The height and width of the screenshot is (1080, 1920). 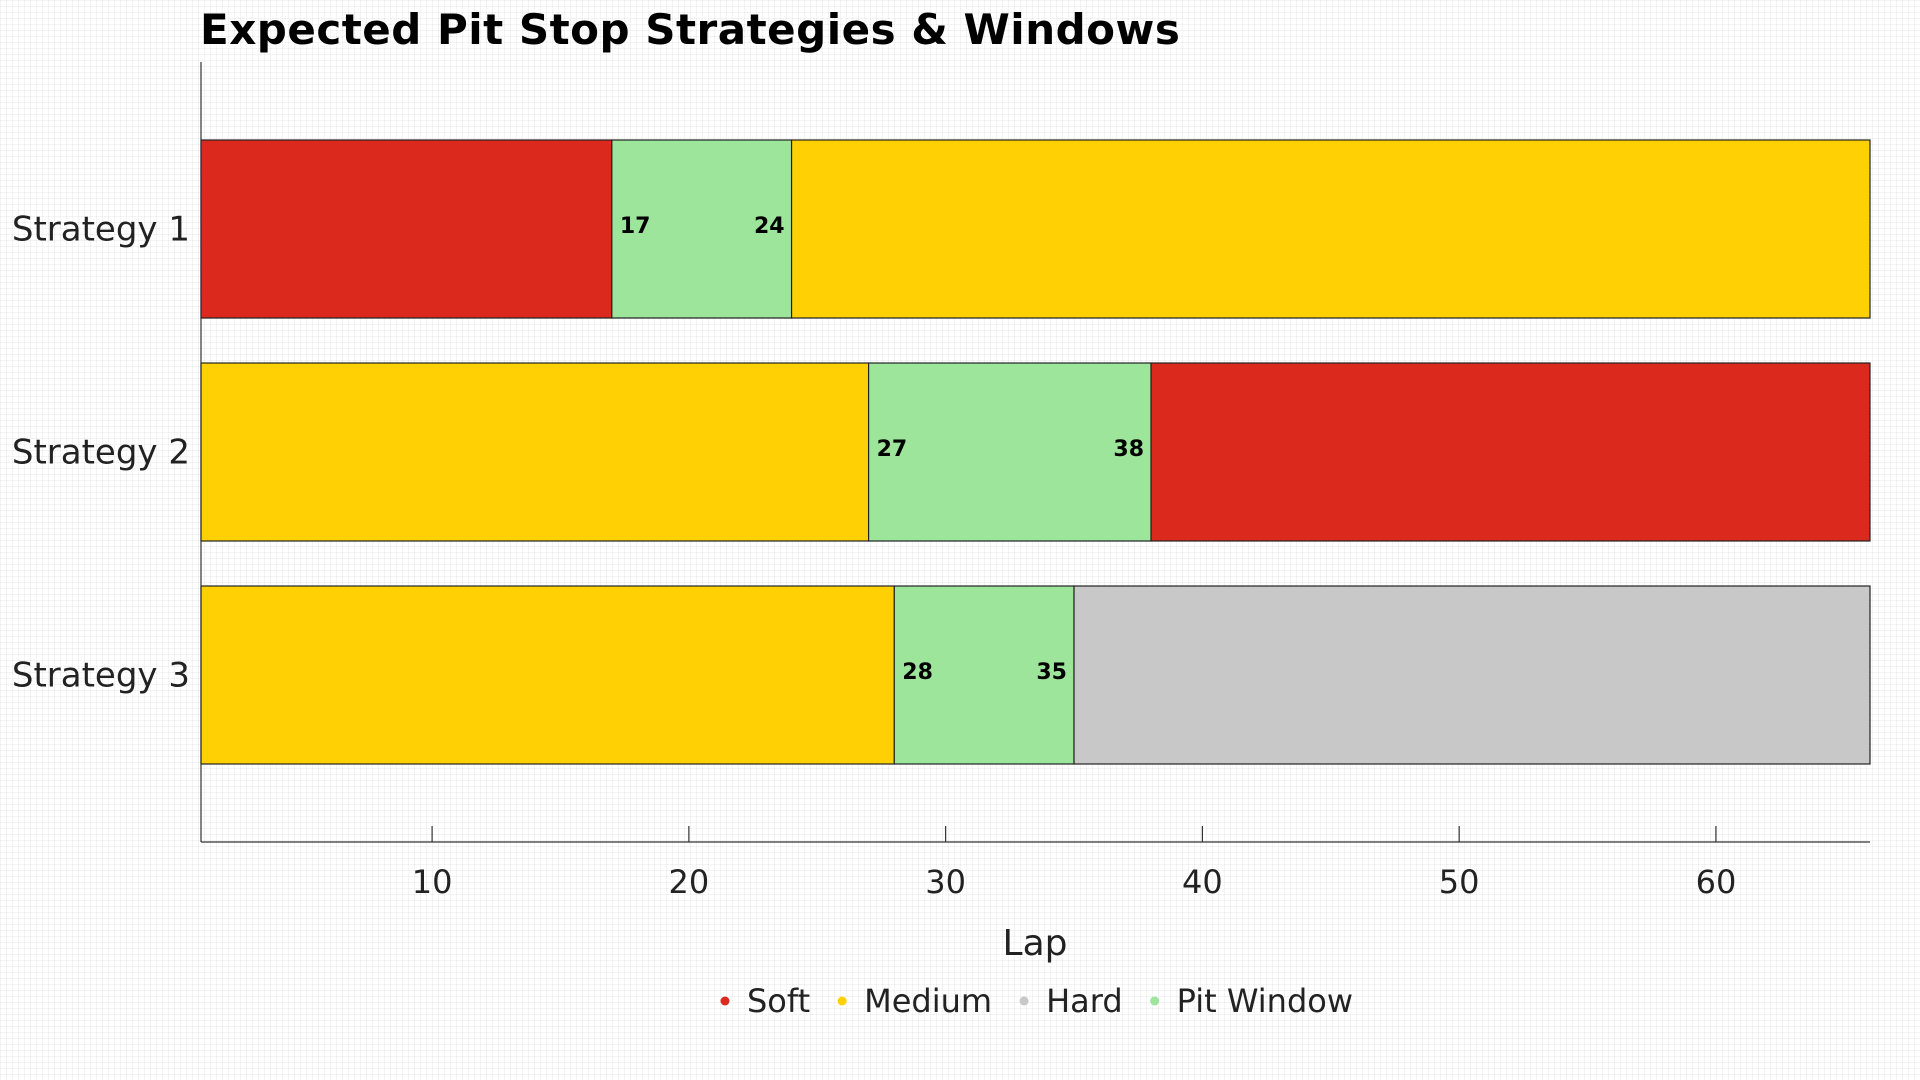 I want to click on strategy-2-segment-medium, so click(x=535, y=452).